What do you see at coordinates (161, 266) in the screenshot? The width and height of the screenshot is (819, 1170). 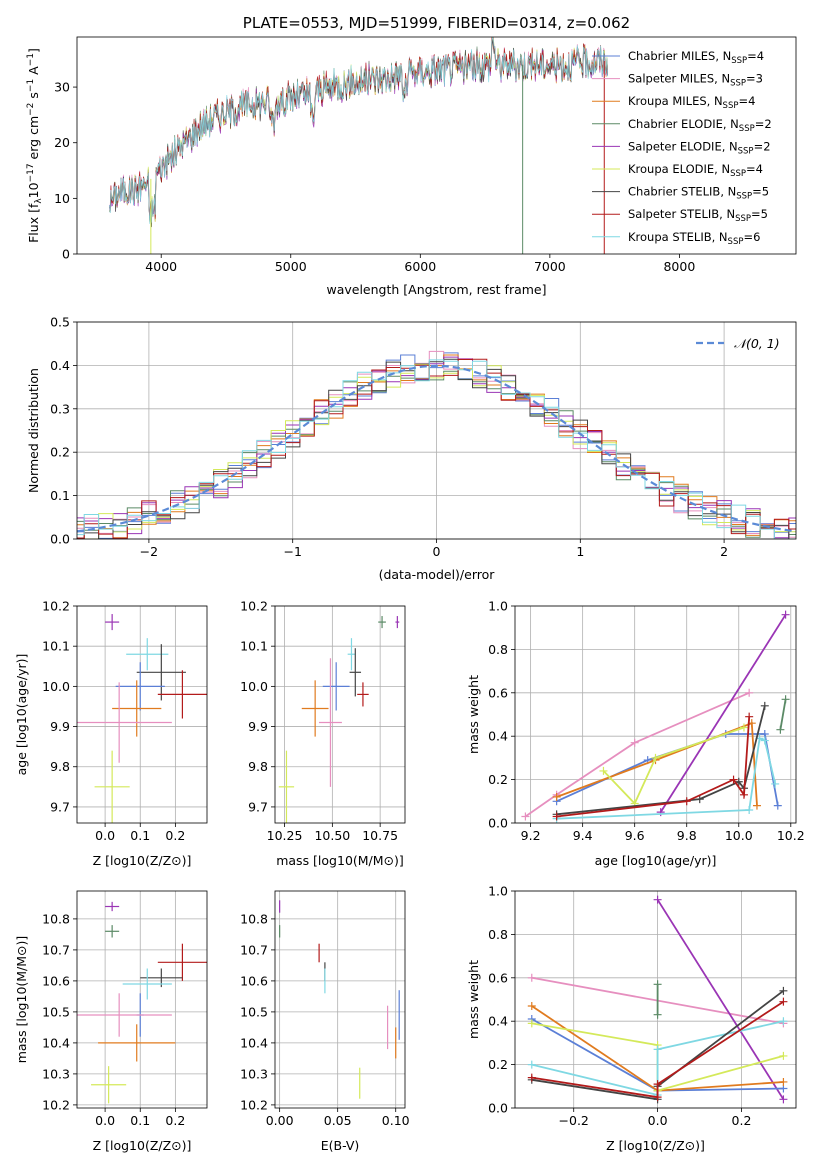 I see `x-tick-label: 4000` at bounding box center [161, 266].